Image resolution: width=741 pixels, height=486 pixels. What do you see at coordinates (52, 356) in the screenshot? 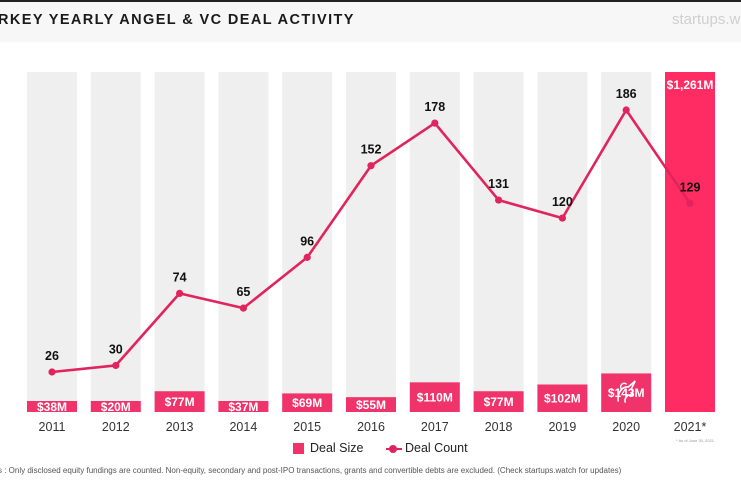
I see `deal-count-label: 26` at bounding box center [52, 356].